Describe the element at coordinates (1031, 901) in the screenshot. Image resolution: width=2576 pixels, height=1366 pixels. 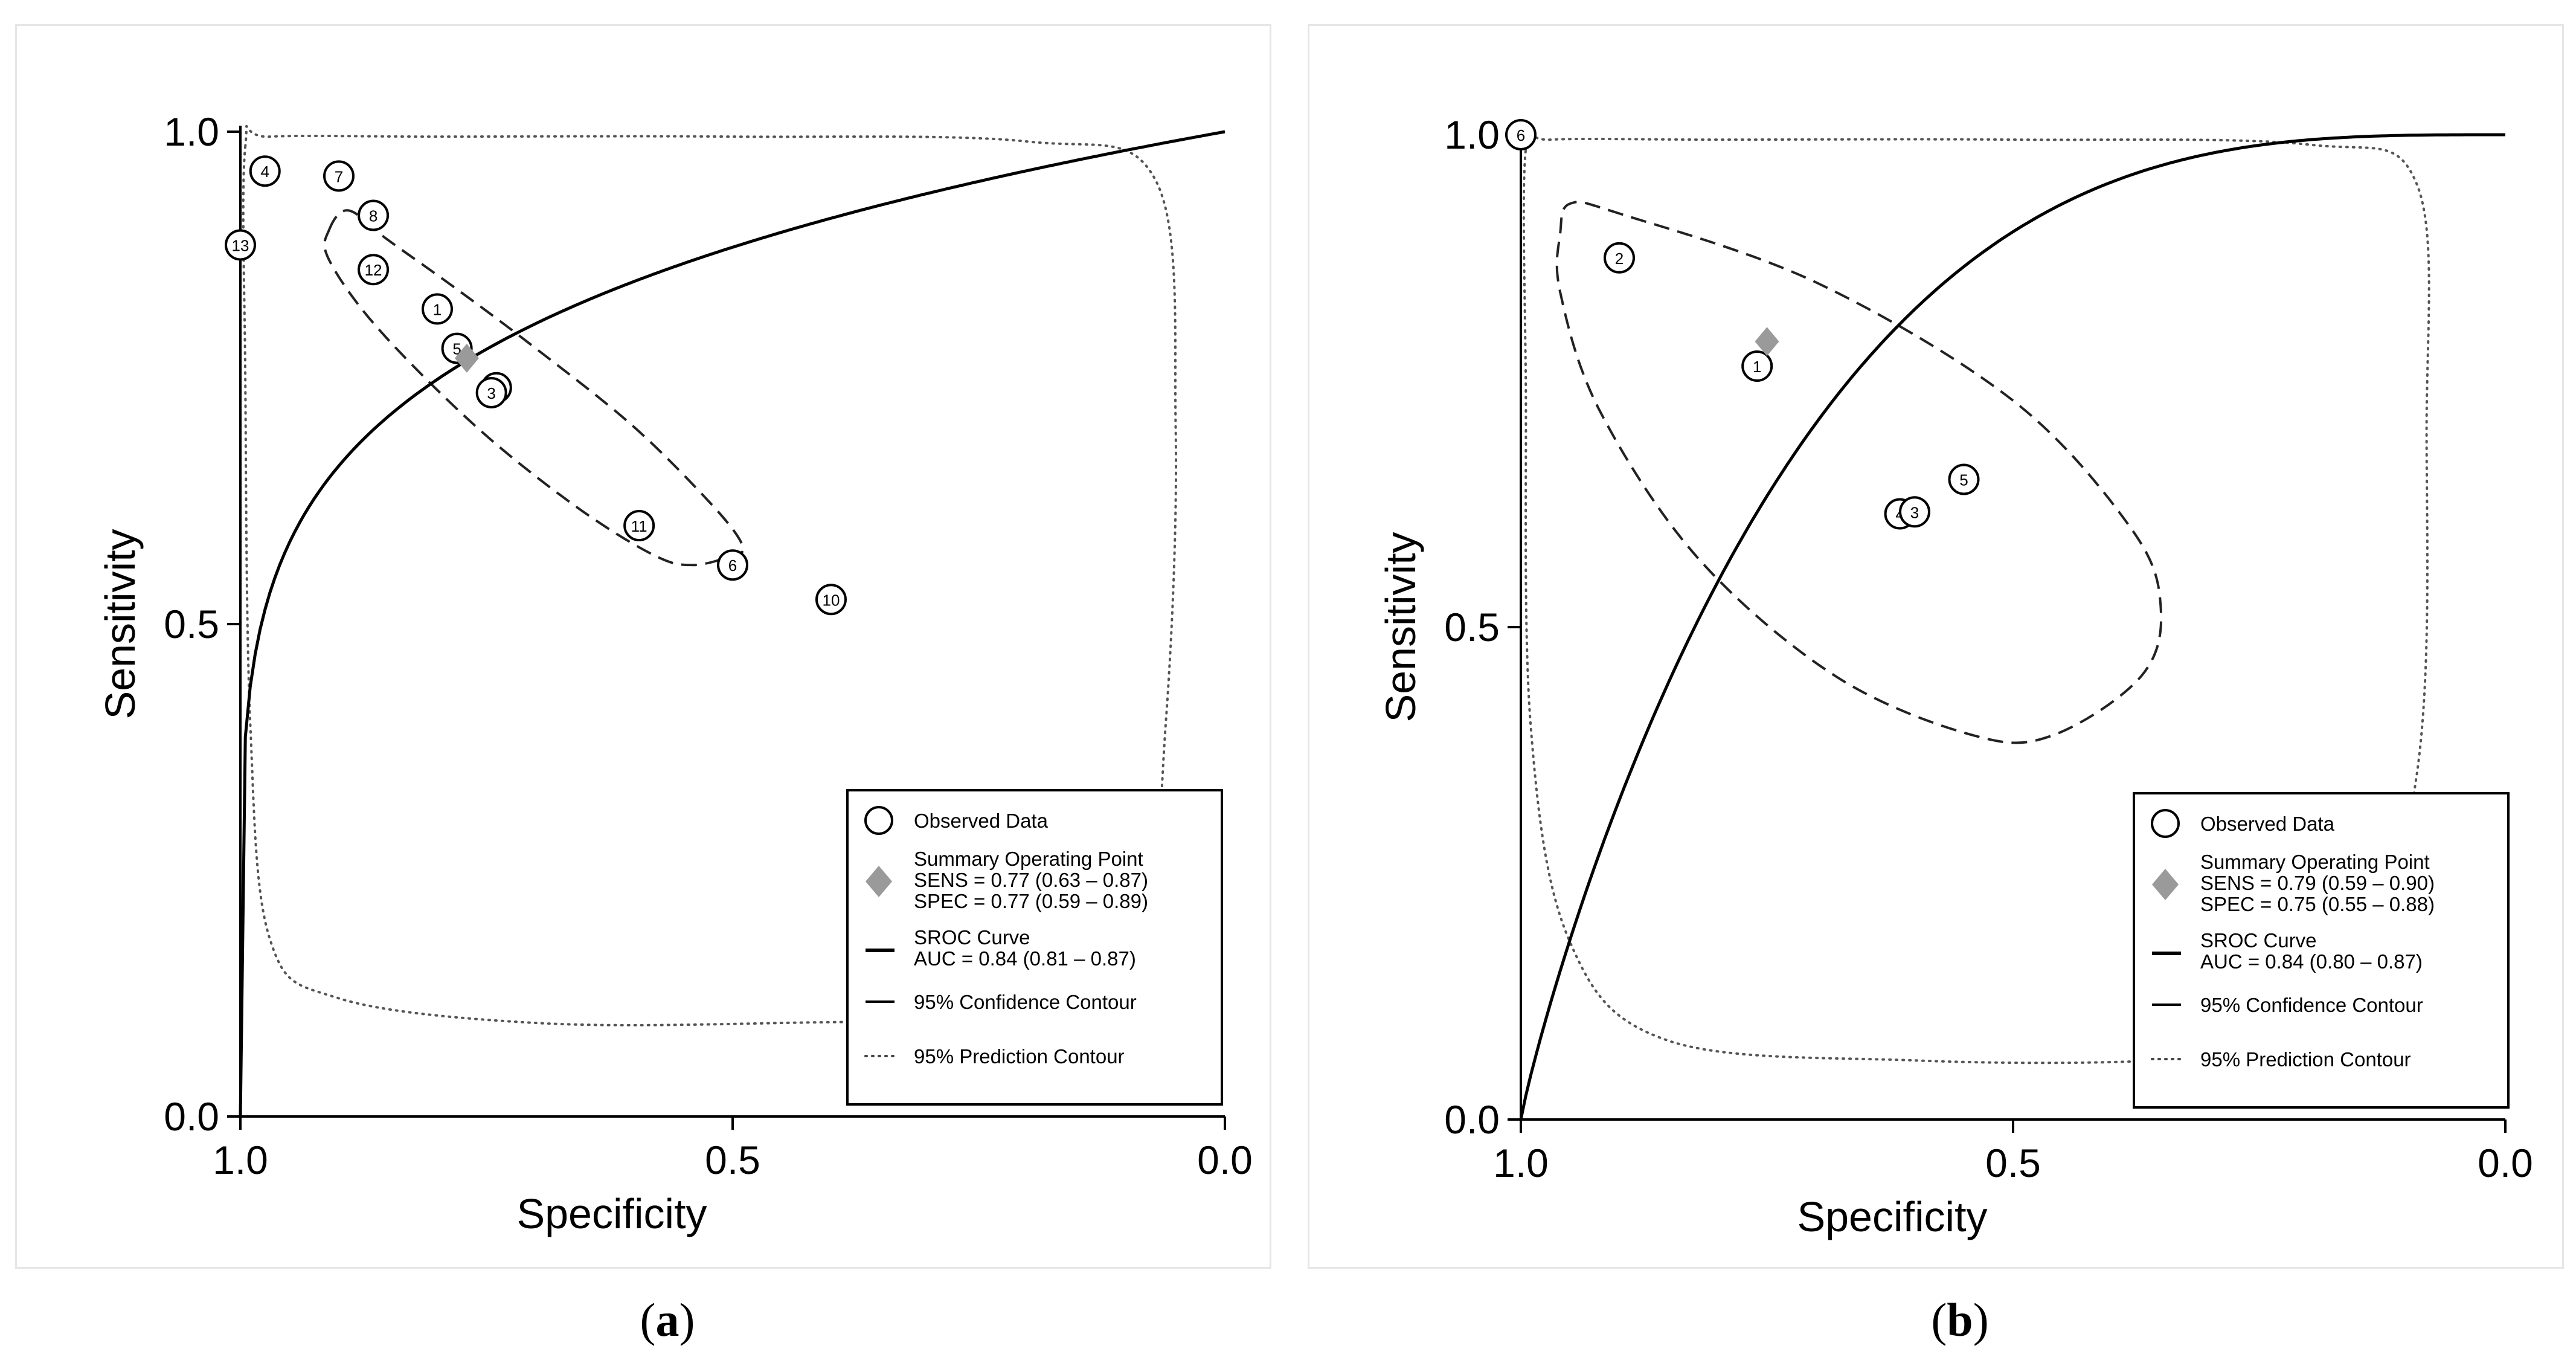
I see `legend-spec-label: SPEC = 0.77 (0.59 – 0.89)` at that location.